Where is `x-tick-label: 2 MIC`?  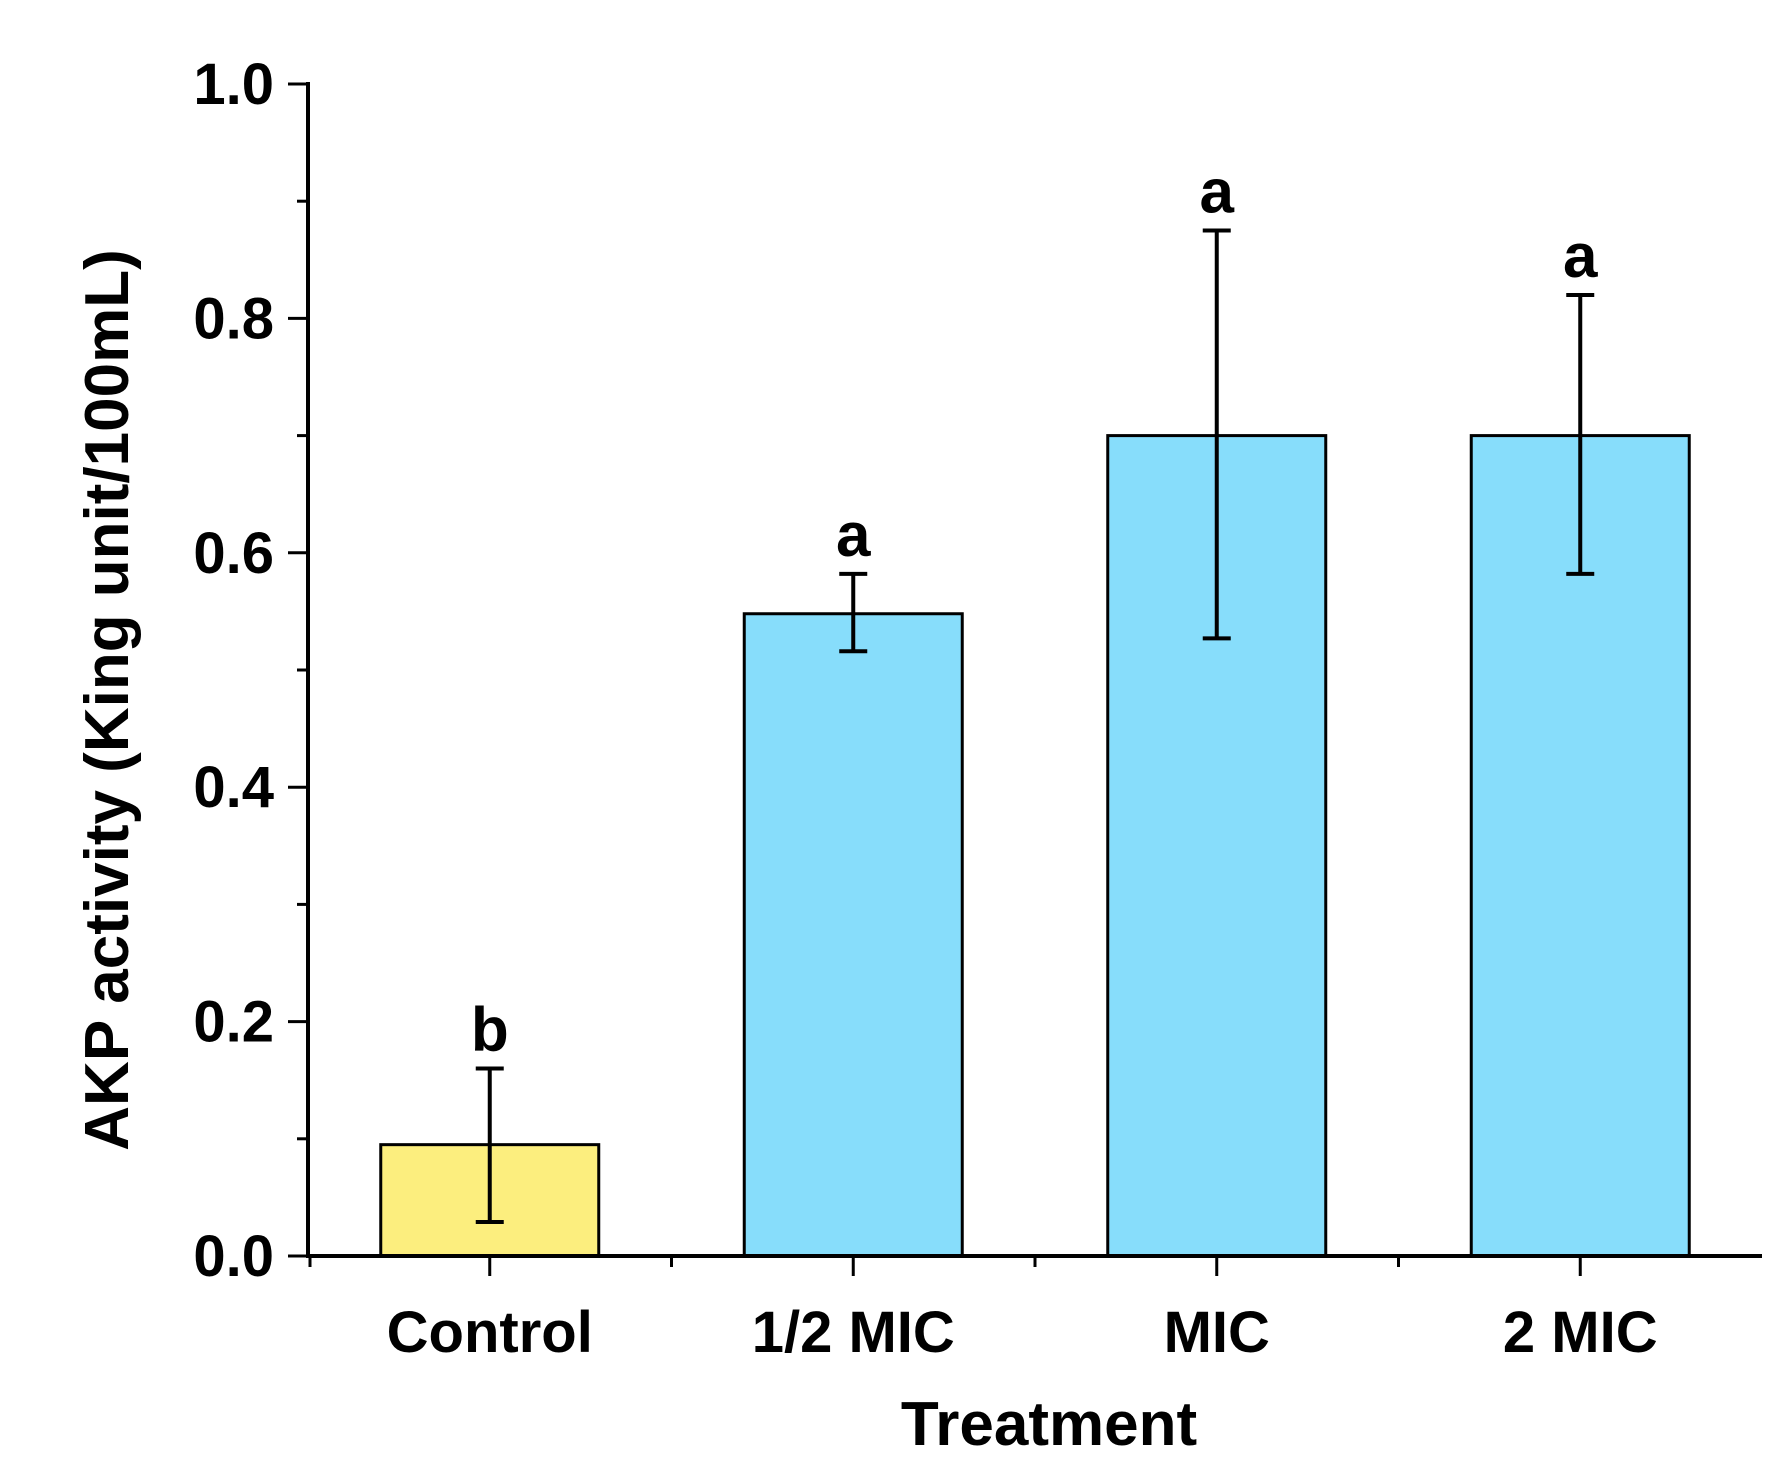 x-tick-label: 2 MIC is located at coordinates (1580, 1332).